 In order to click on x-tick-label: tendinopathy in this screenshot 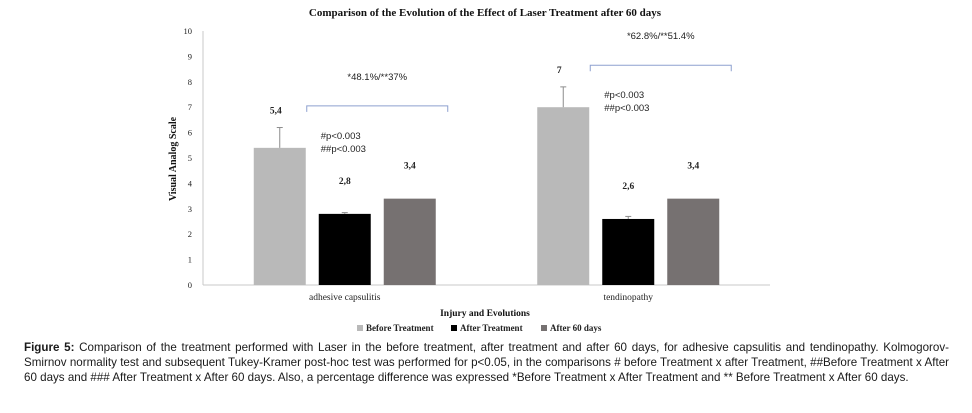, I will do `click(628, 298)`.